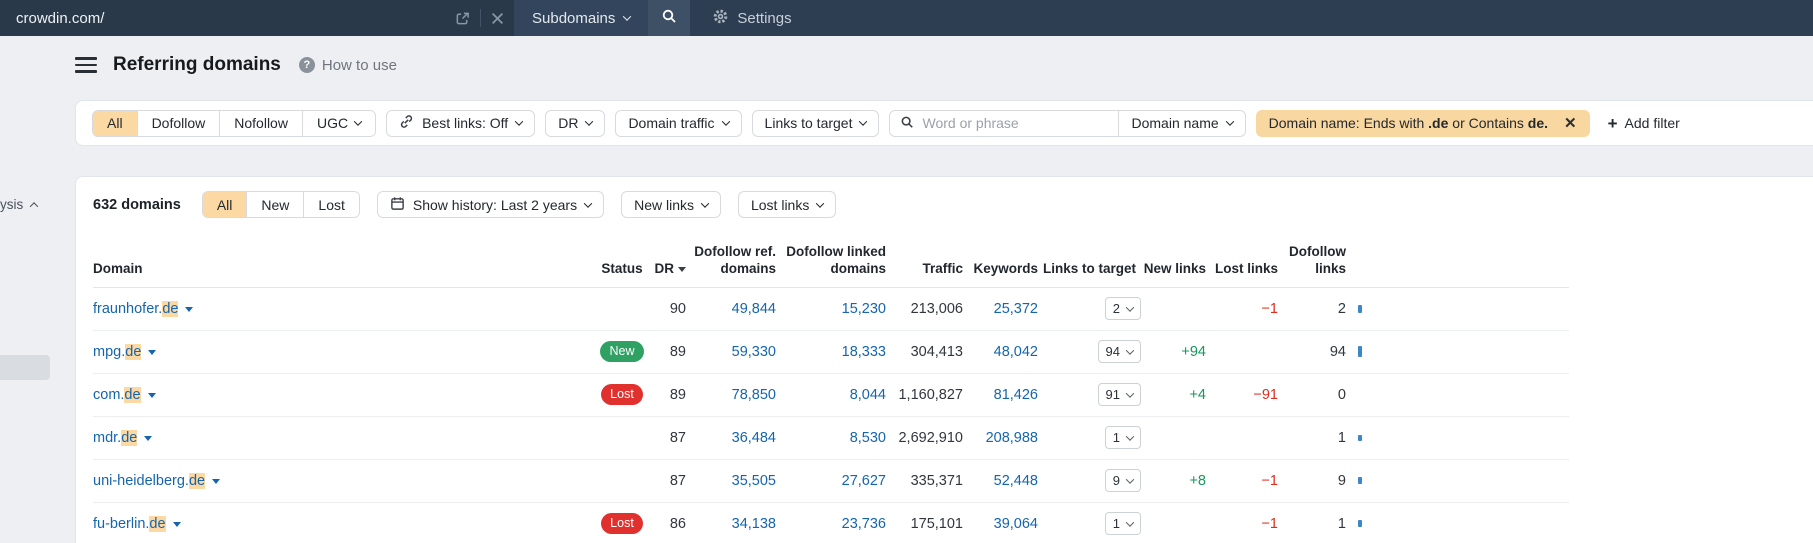  I want to click on traffic-cell: 213,006, so click(936, 308).